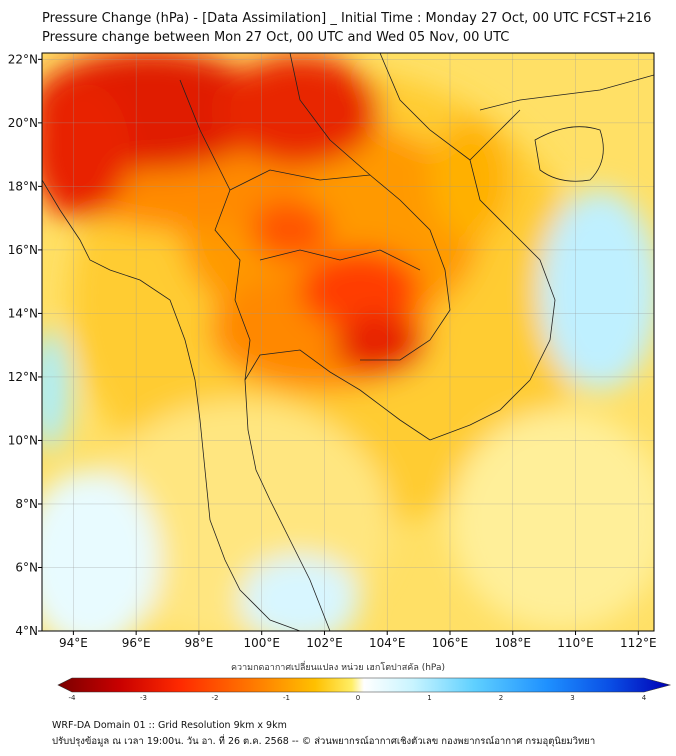  What do you see at coordinates (23, 250) in the screenshot?
I see `lat-tick-label: 16°N` at bounding box center [23, 250].